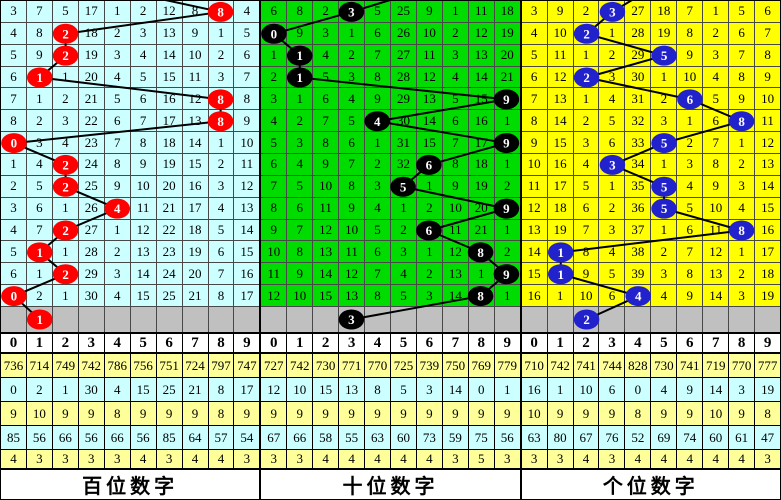  I want to click on summary-cell: 736, so click(14, 365).